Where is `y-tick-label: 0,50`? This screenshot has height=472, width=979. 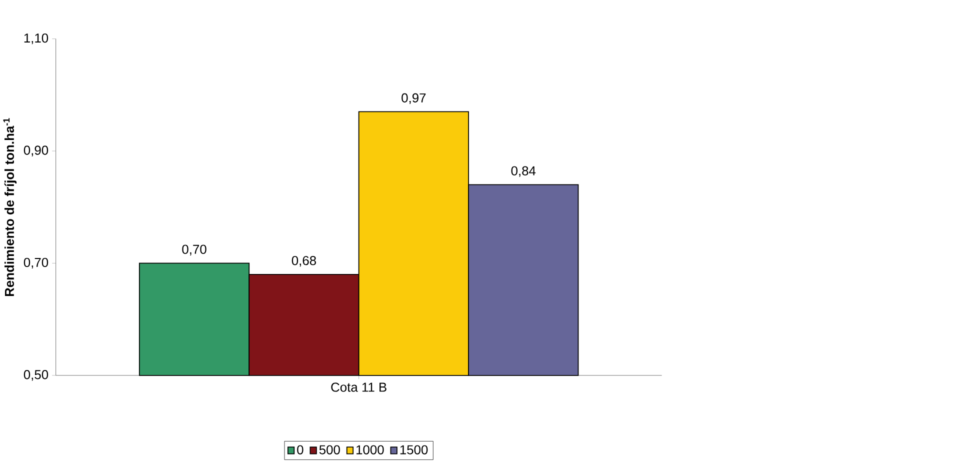 y-tick-label: 0,50 is located at coordinates (36, 375).